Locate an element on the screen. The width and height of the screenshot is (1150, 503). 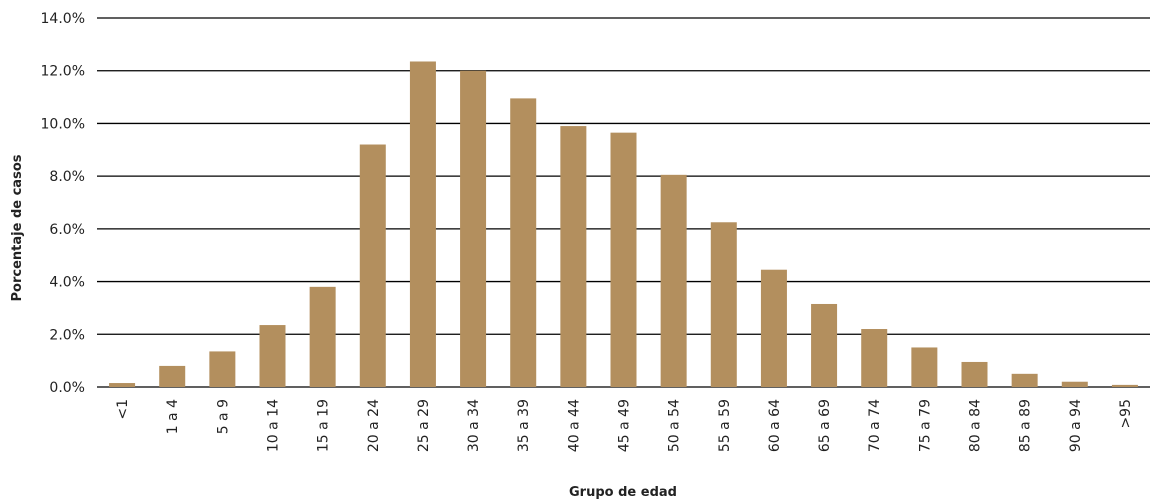
x-tick-label: 10 a 14 is located at coordinates (274, 425).